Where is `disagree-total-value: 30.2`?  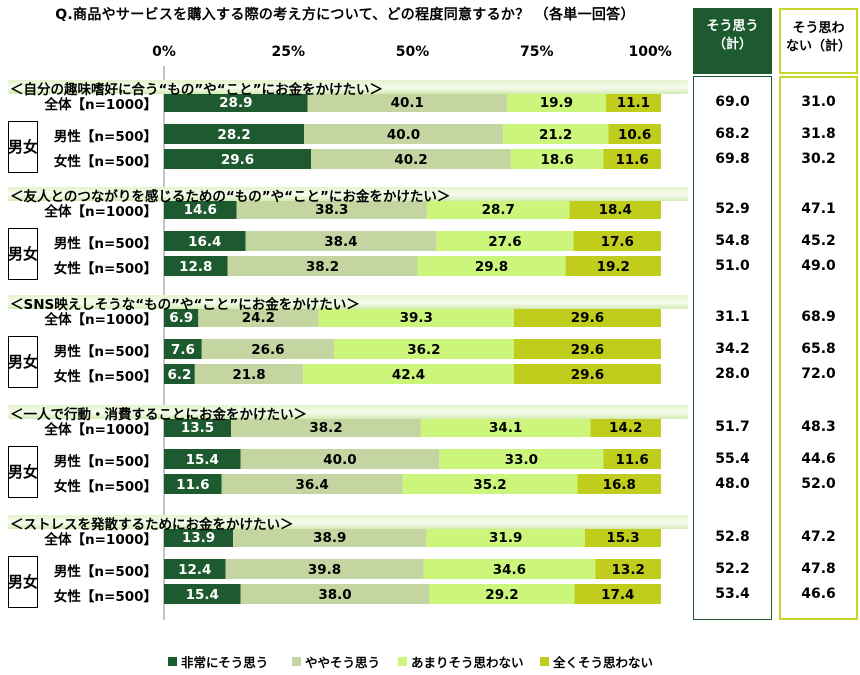
disagree-total-value: 30.2 is located at coordinates (818, 159).